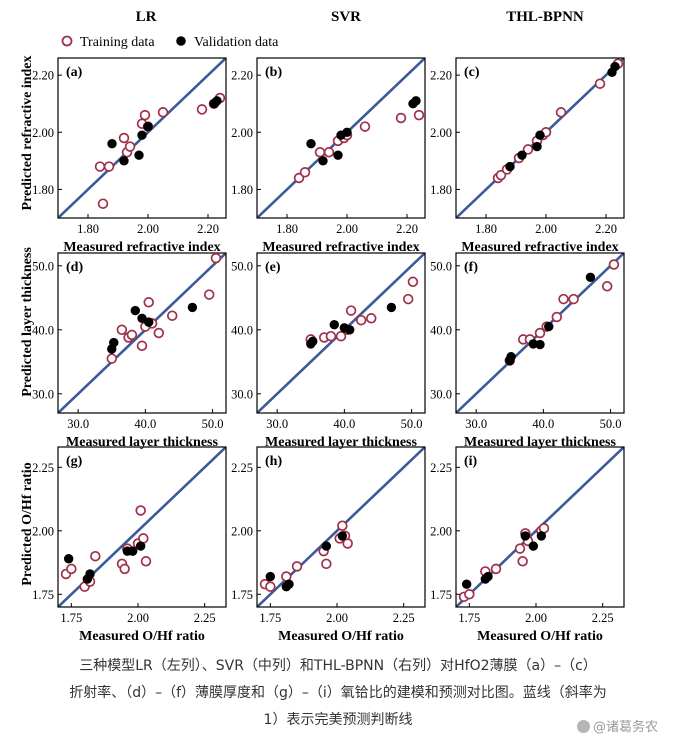  Describe the element at coordinates (27, 322) in the screenshot. I see `ylabel-thickness: Predicted layer thickness` at that location.